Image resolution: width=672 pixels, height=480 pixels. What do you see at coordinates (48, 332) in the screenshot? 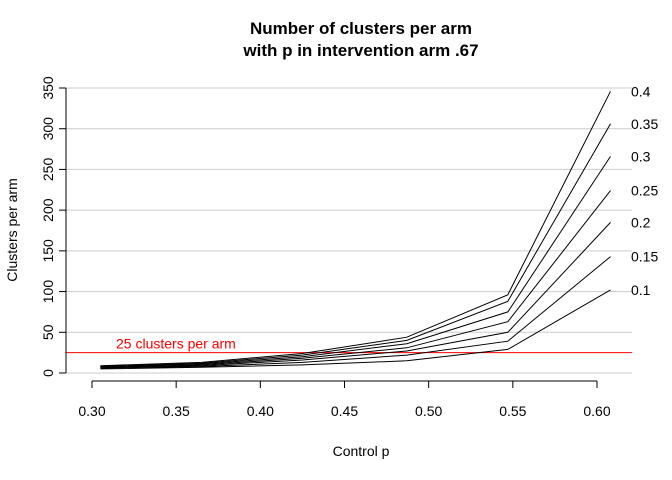
I see `y-tick-label-50: 50` at bounding box center [48, 332].